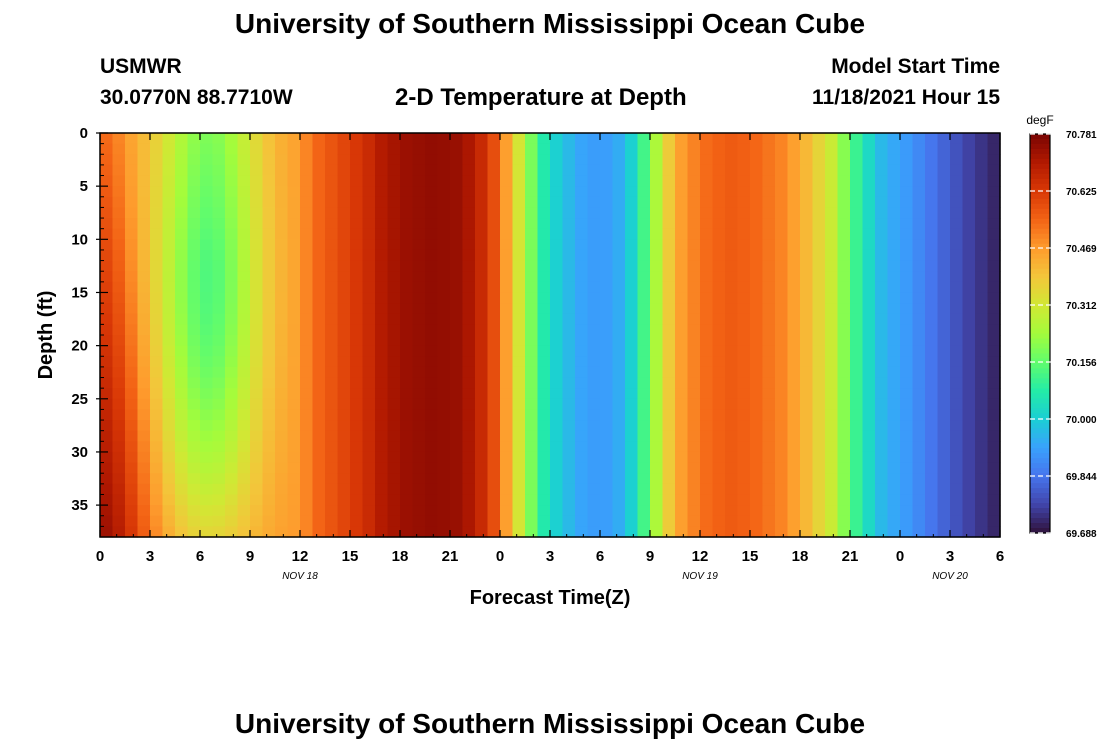 The width and height of the screenshot is (1100, 750). I want to click on y-tick-label: 30, so click(79, 452).